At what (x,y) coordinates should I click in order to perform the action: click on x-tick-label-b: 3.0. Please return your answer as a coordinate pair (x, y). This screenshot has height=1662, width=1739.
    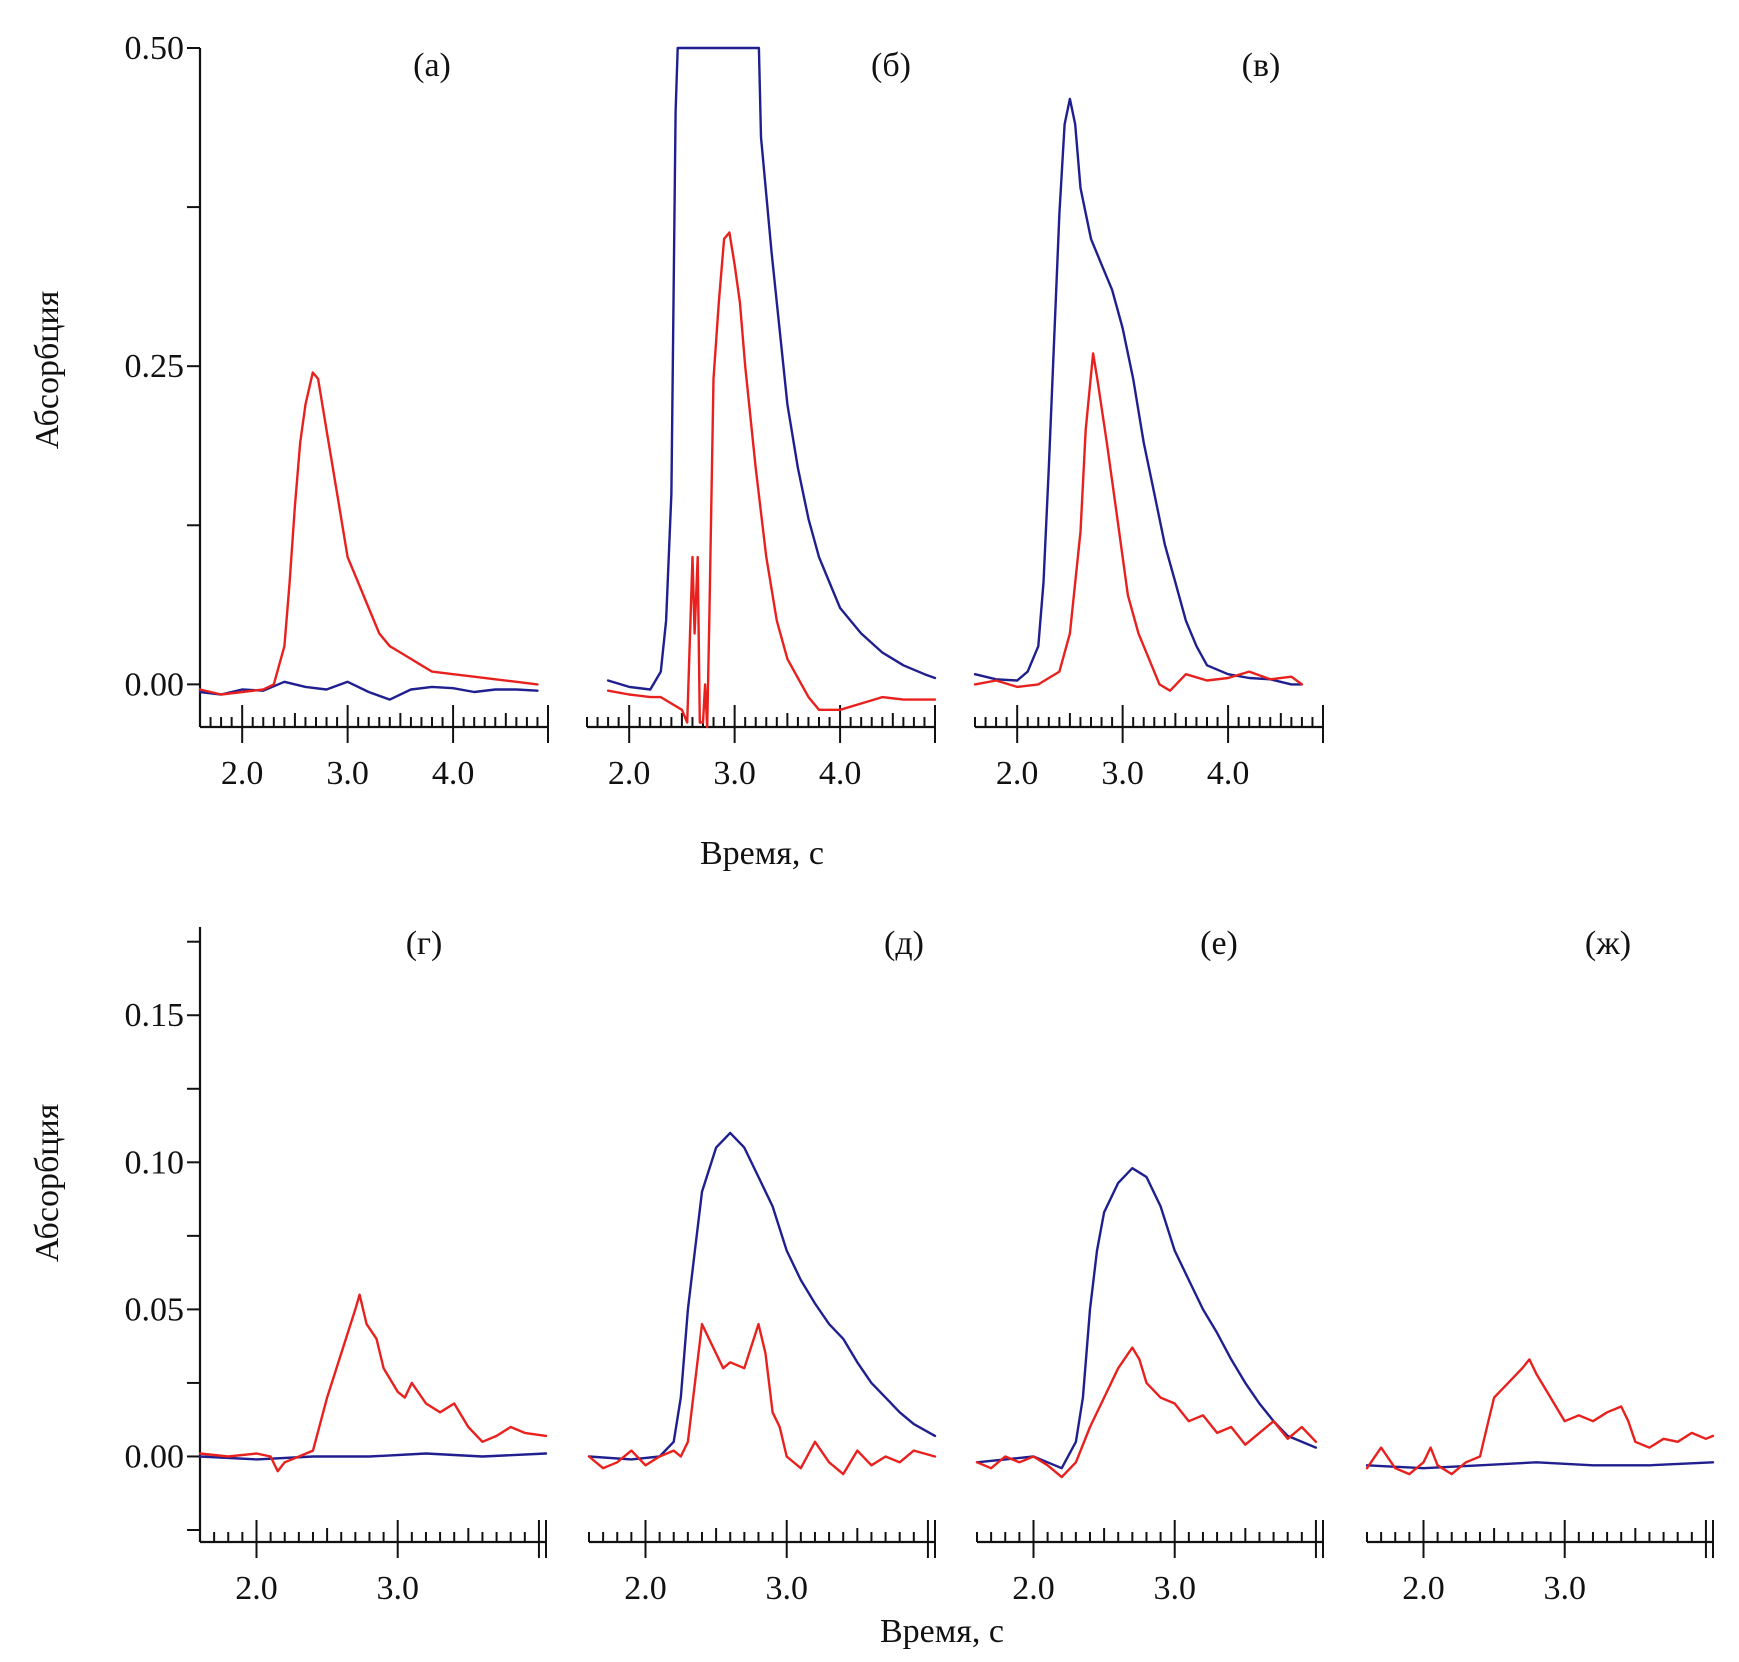
    Looking at the image, I should click on (734, 773).